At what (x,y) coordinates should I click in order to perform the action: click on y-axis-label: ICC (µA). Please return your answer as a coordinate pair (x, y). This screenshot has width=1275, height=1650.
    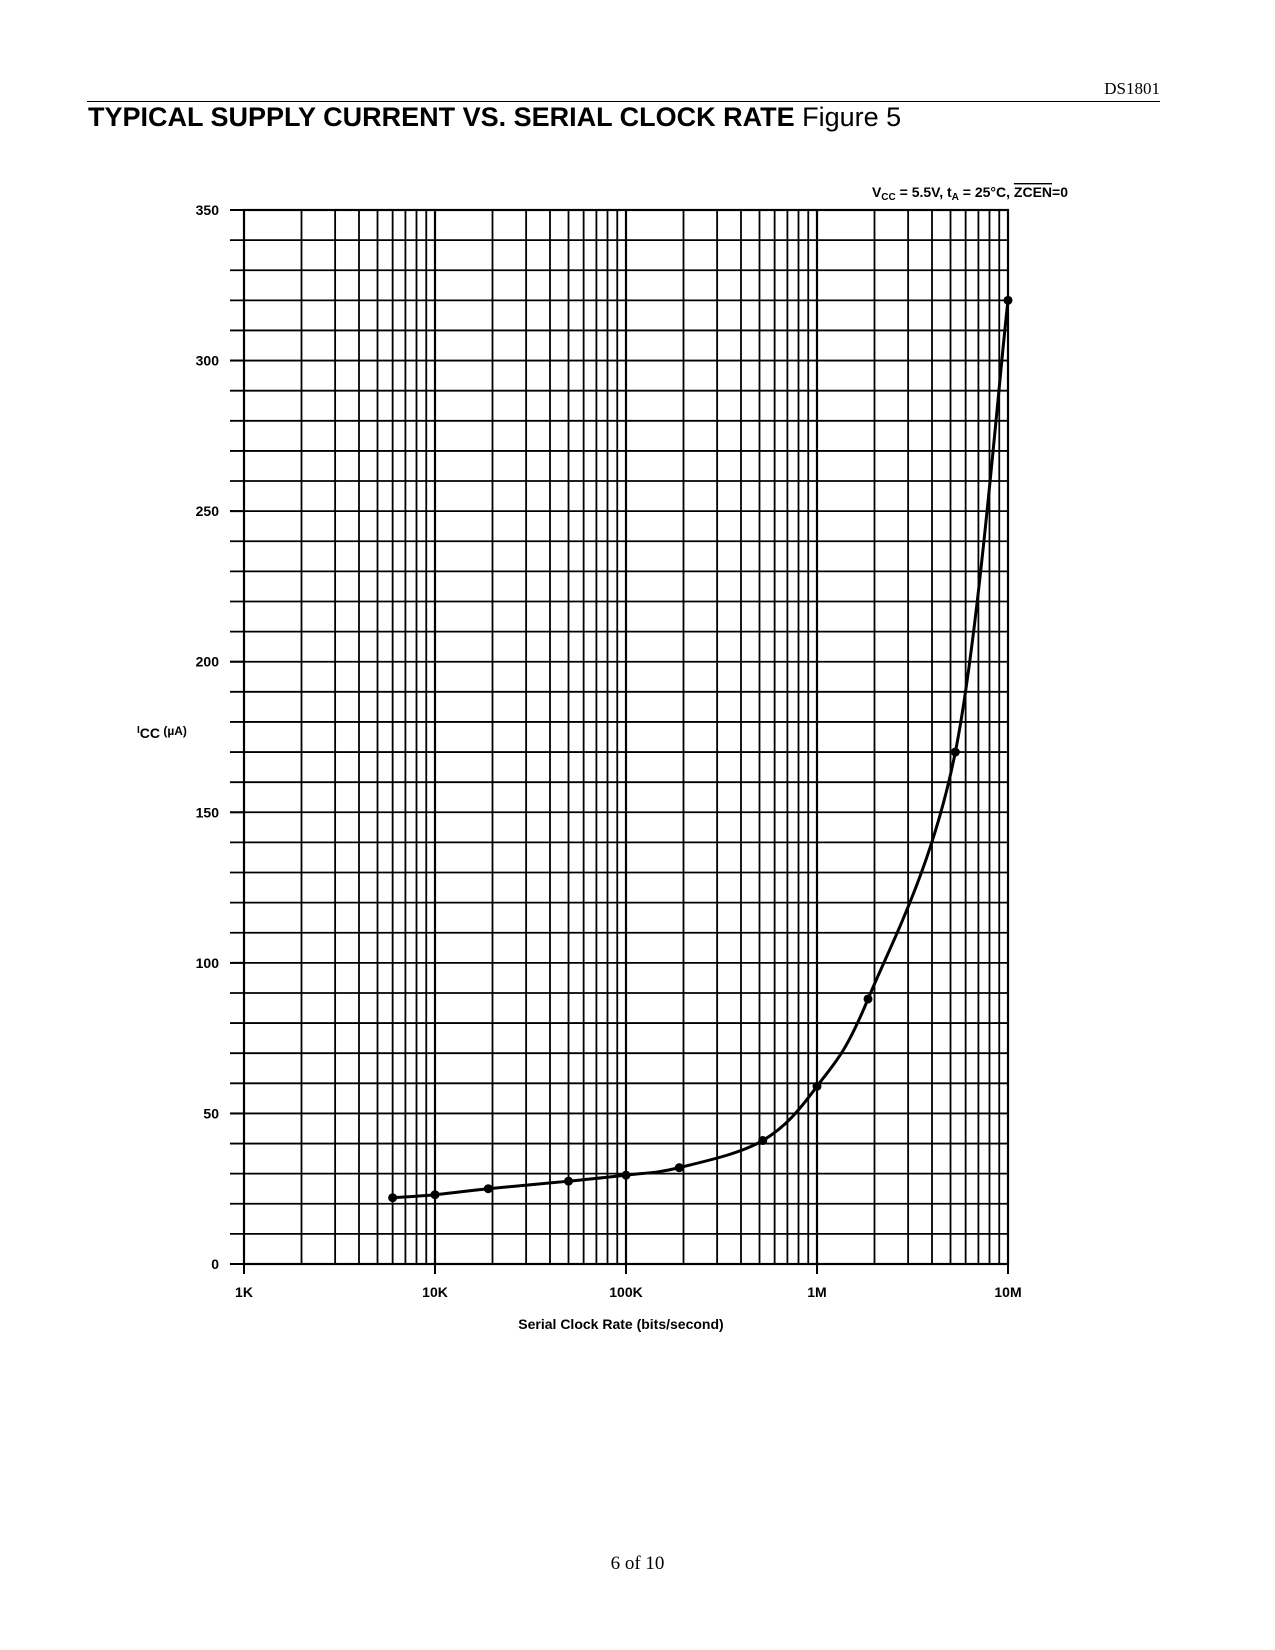
    Looking at the image, I should click on (162, 732).